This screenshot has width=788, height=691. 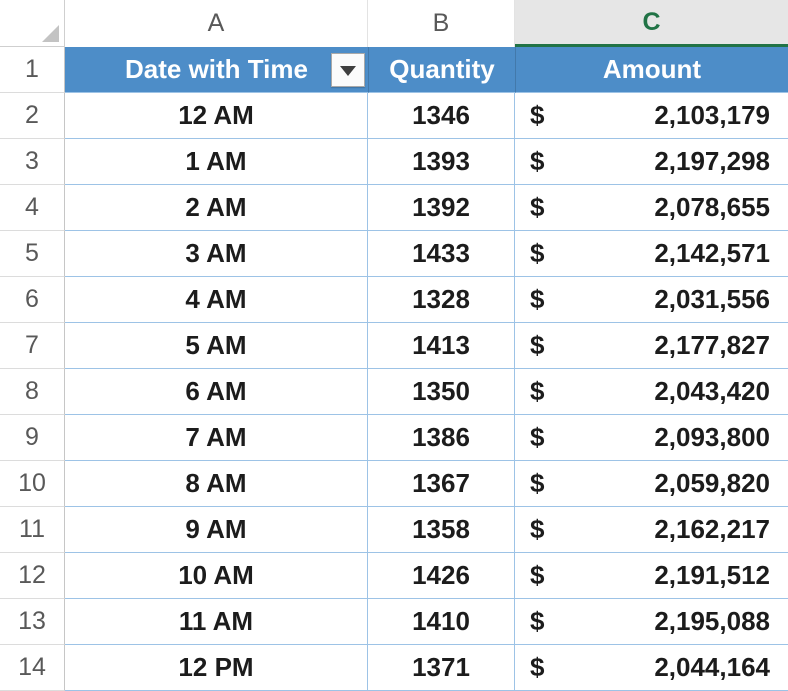 I want to click on cell-quantity: 1386, so click(x=441, y=438).